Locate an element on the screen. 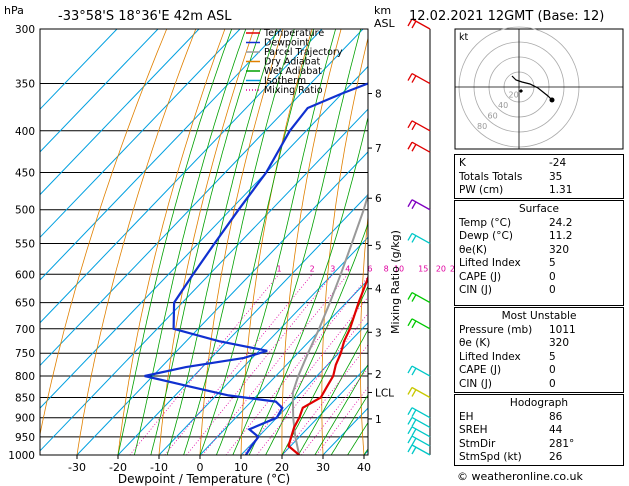  asl-unit-label: ASL is located at coordinates (385, 23).